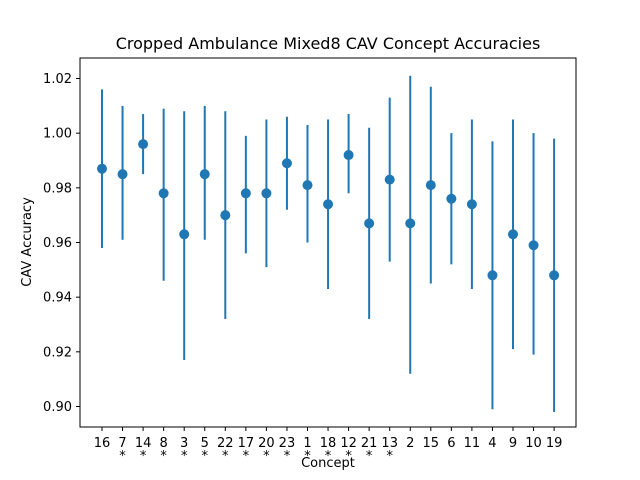  Describe the element at coordinates (307, 443) in the screenshot. I see `x-tick-label: 1` at that location.